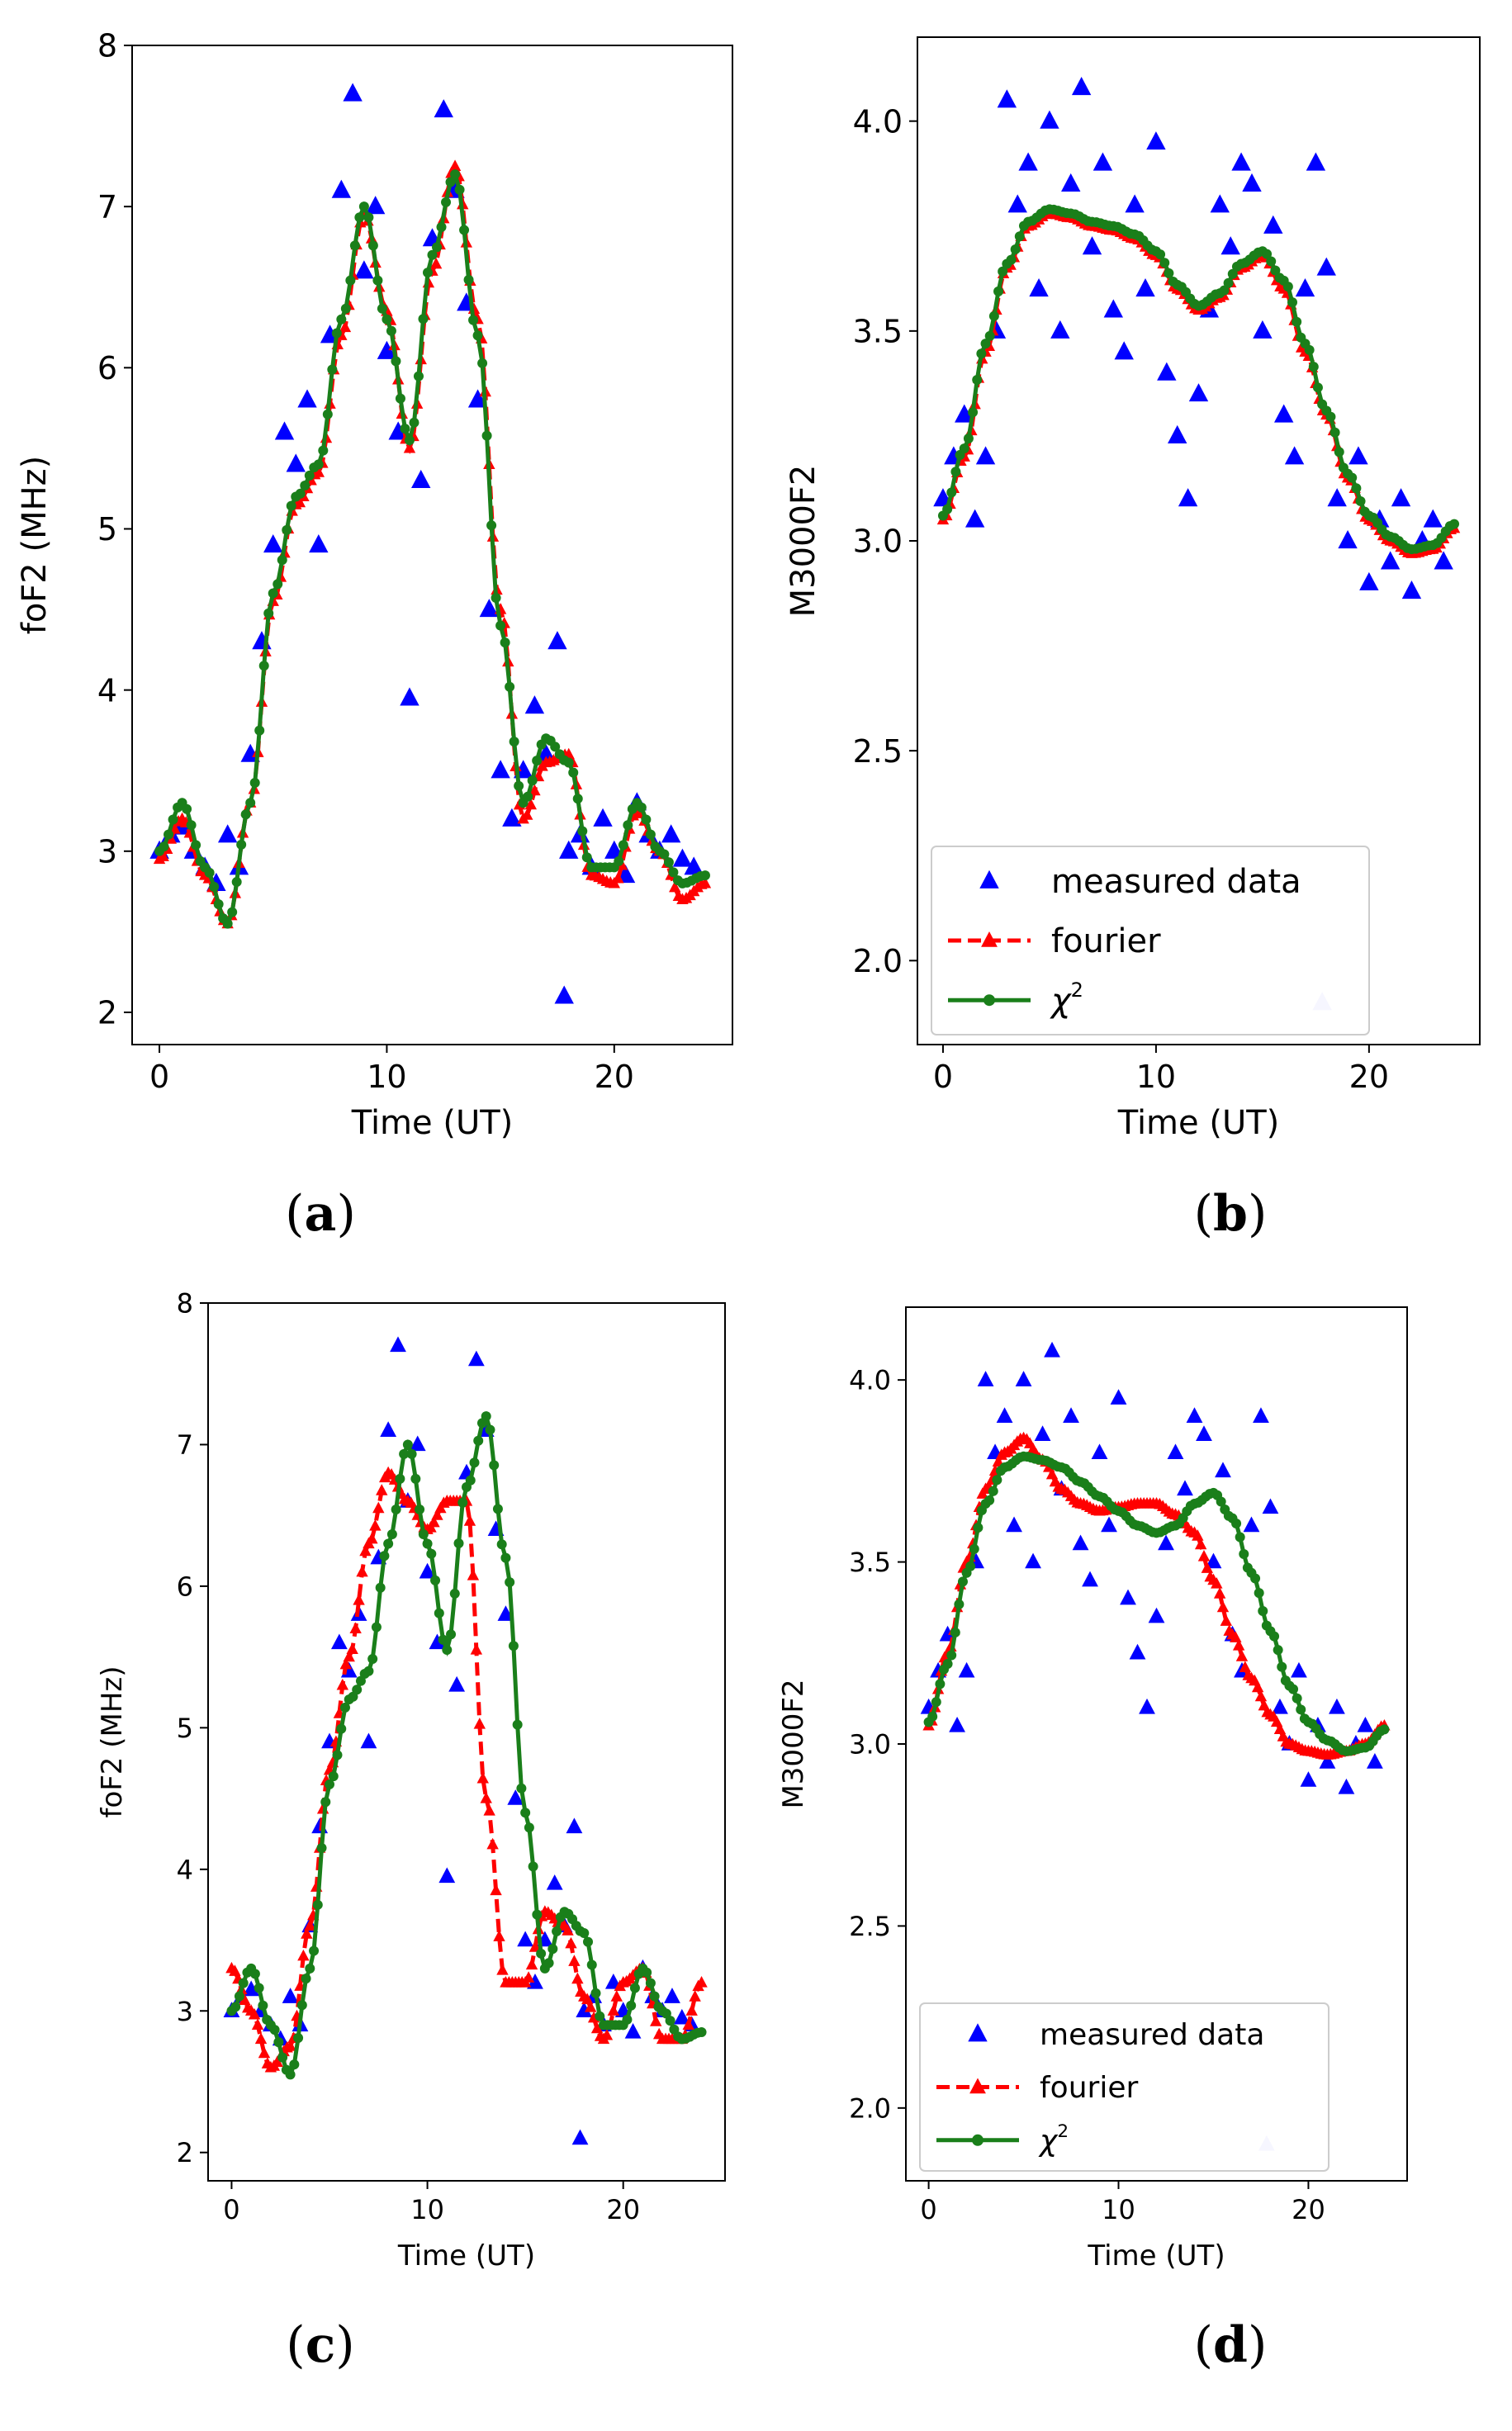 Image resolution: width=1512 pixels, height=2431 pixels. I want to click on fourier-series, so click(432, 544).